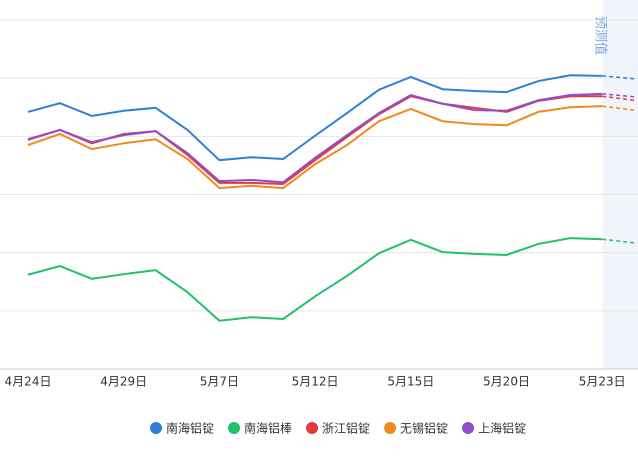 This screenshot has width=638, height=458. I want to click on x-tick-label: 4月29日, so click(123, 382).